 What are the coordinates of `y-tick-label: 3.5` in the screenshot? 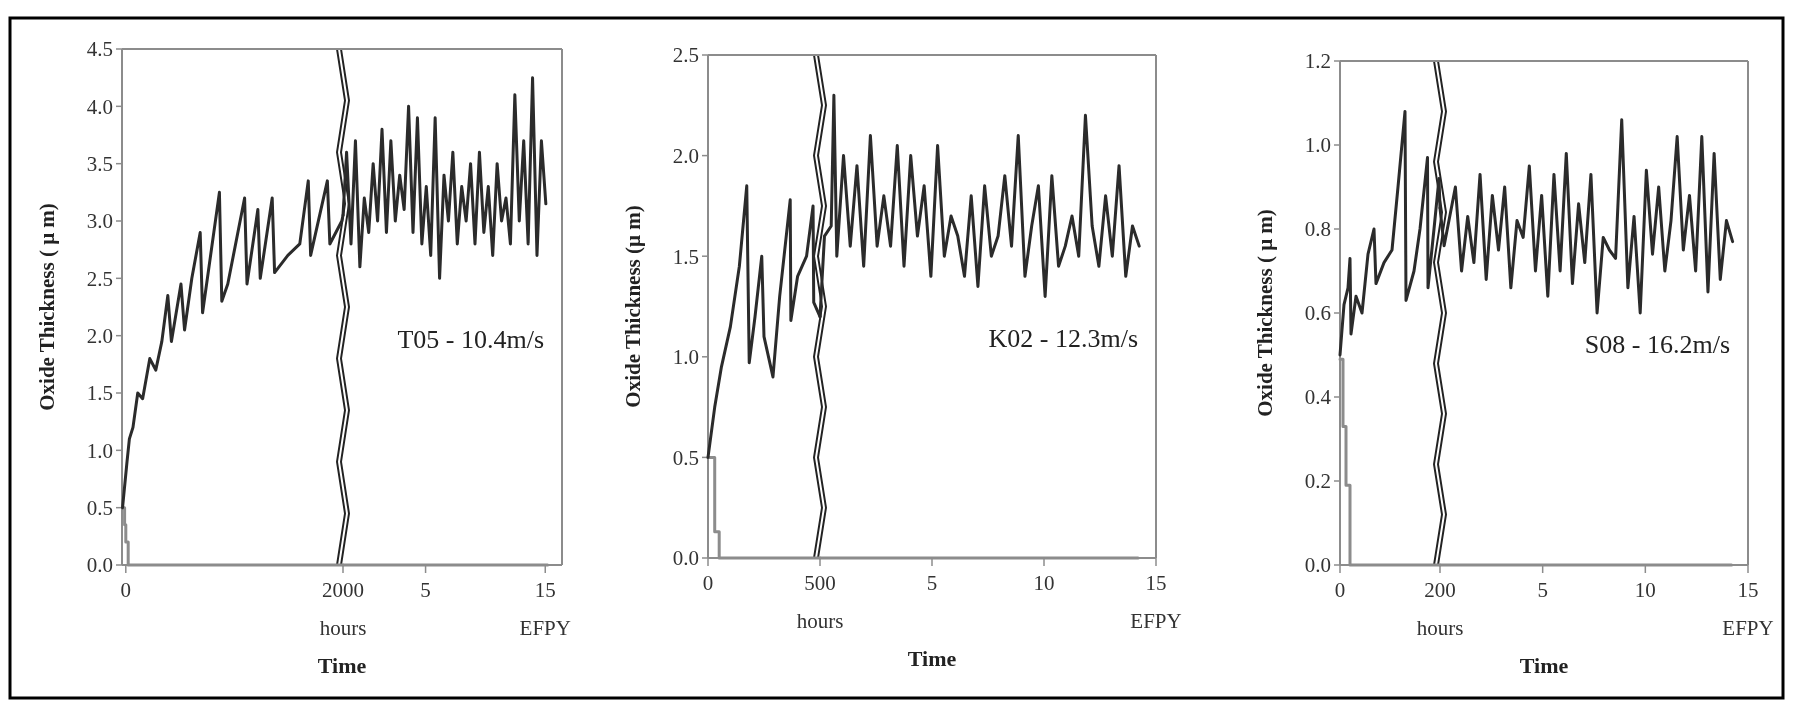 It's located at (99, 164).